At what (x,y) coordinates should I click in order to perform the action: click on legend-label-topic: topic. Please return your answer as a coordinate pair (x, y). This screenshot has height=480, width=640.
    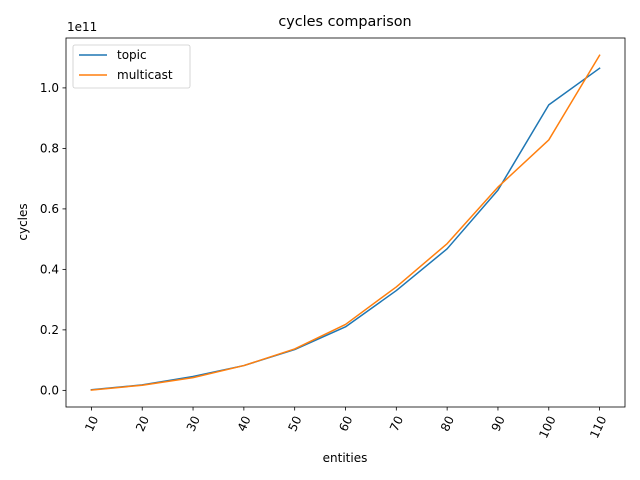
    Looking at the image, I should click on (132, 55).